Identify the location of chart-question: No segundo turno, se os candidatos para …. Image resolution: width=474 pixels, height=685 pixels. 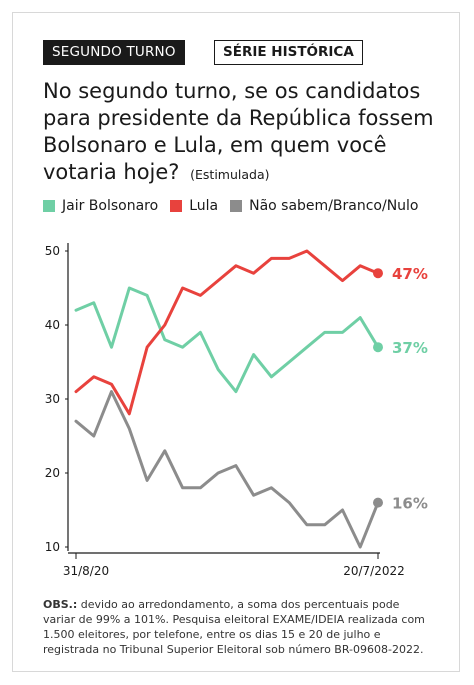
(240, 133).